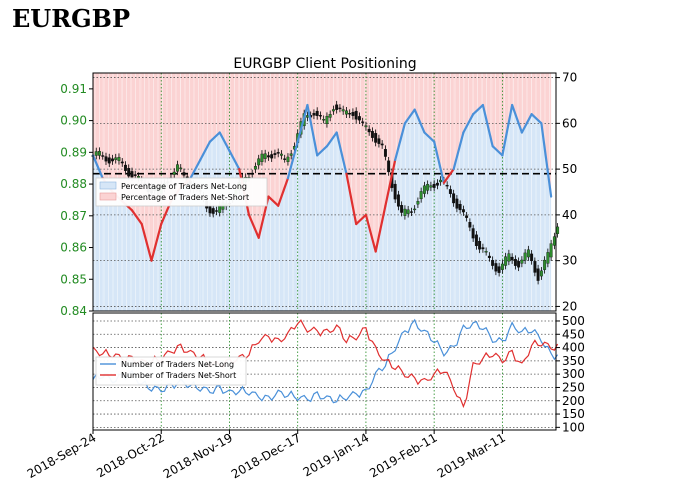 The width and height of the screenshot is (680, 481). What do you see at coordinates (73, 216) in the screenshot?
I see `price-tick-label: 0.87` at bounding box center [73, 216].